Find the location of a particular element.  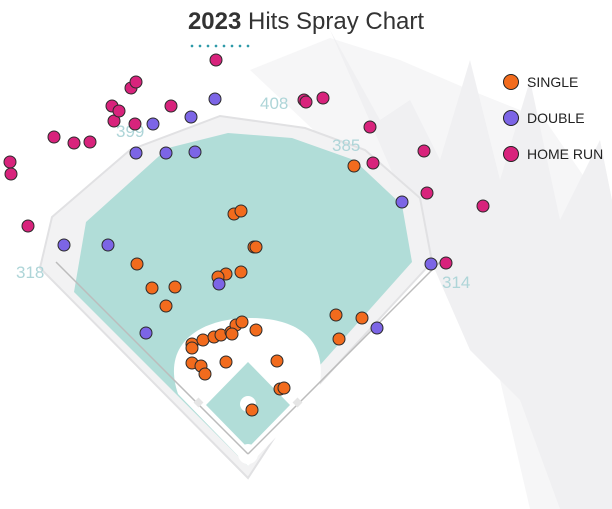

legend-item-home-run: HOME RUN is located at coordinates (555, 154).